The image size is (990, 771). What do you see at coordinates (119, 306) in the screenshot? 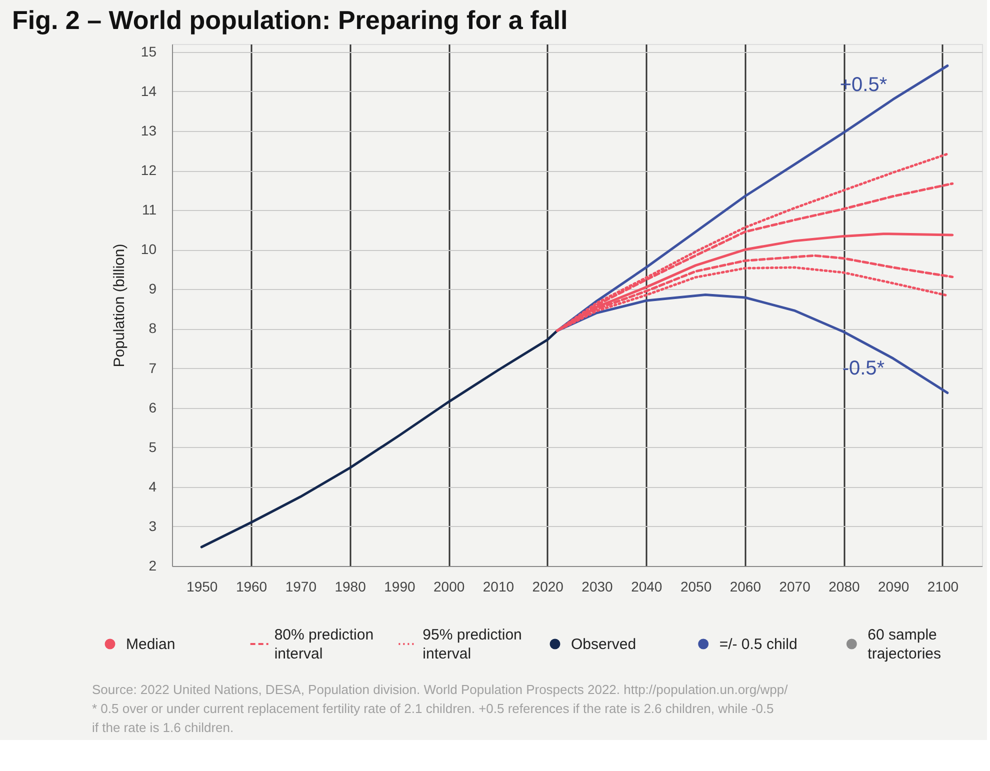
I see `y-axis-title: Population (billion)` at bounding box center [119, 306].